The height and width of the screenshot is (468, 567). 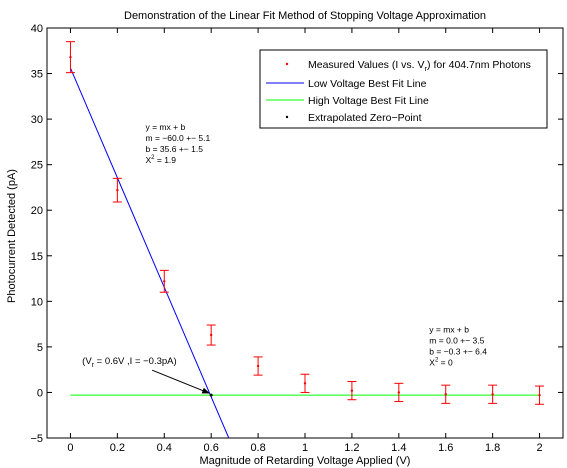 I want to click on low-fit-chi-squared: X2 = 1.9, so click(x=161, y=160).